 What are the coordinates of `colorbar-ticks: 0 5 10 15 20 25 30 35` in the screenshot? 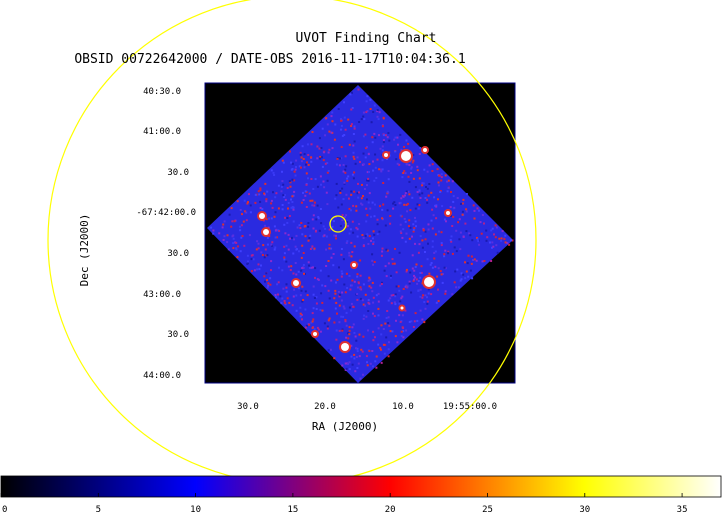 It's located at (344, 504).